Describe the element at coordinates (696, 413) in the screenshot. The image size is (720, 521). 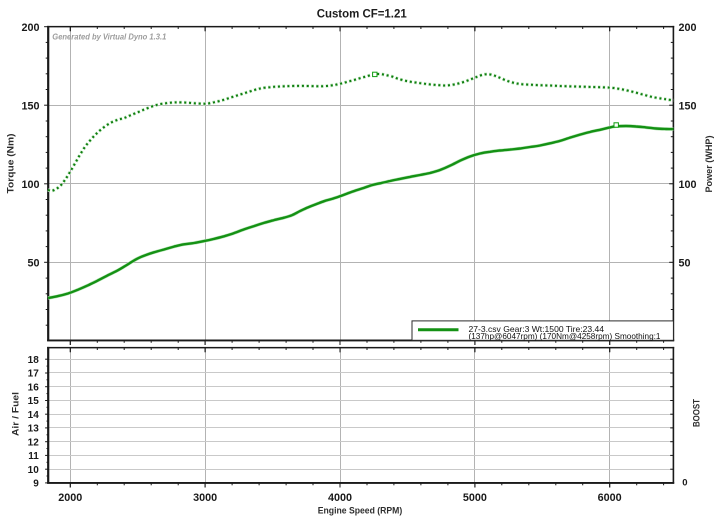
I see `svg-text: BOOST` at that location.